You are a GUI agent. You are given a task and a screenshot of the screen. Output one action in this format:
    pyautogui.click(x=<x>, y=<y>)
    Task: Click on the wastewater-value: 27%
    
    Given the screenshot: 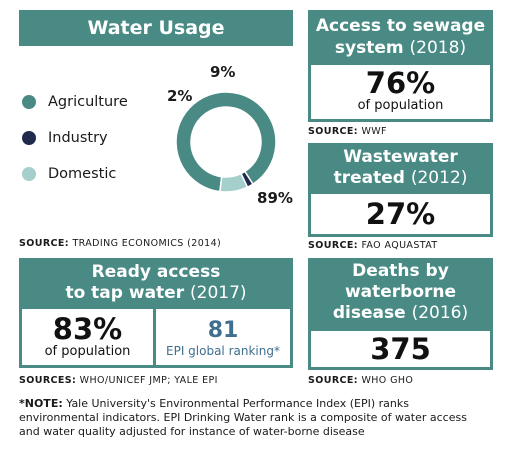 What is the action you would take?
    pyautogui.click(x=400, y=214)
    